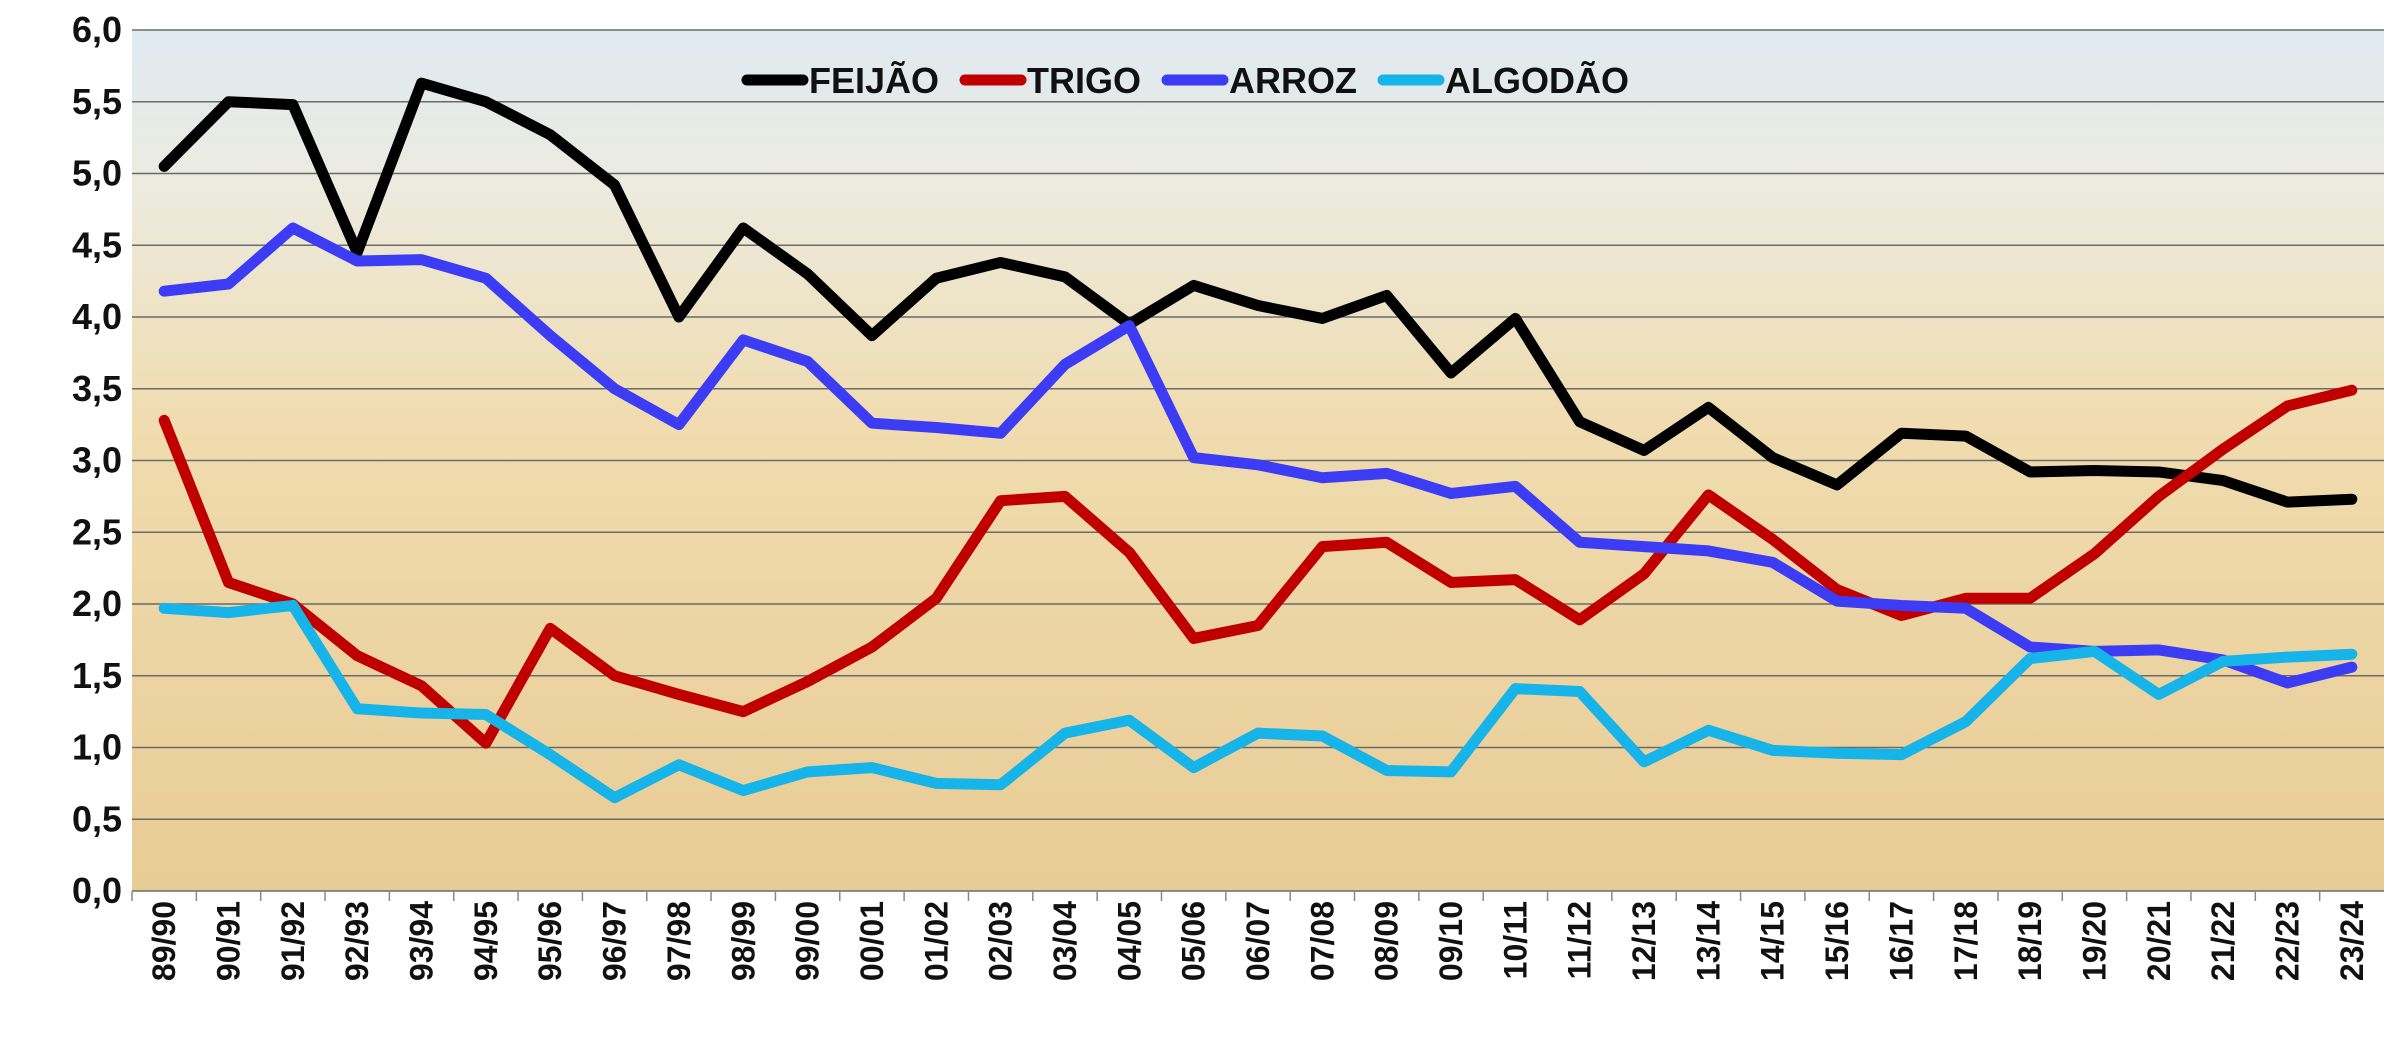 The width and height of the screenshot is (2384, 1043). What do you see at coordinates (1773, 941) in the screenshot?
I see `x-tick-label: 14/15` at bounding box center [1773, 941].